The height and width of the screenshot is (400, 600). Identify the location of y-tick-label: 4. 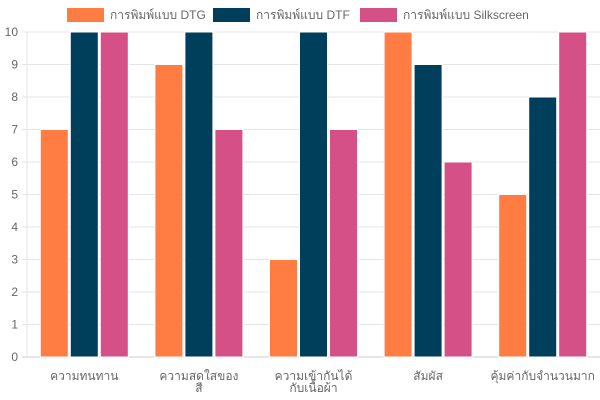
(14, 227).